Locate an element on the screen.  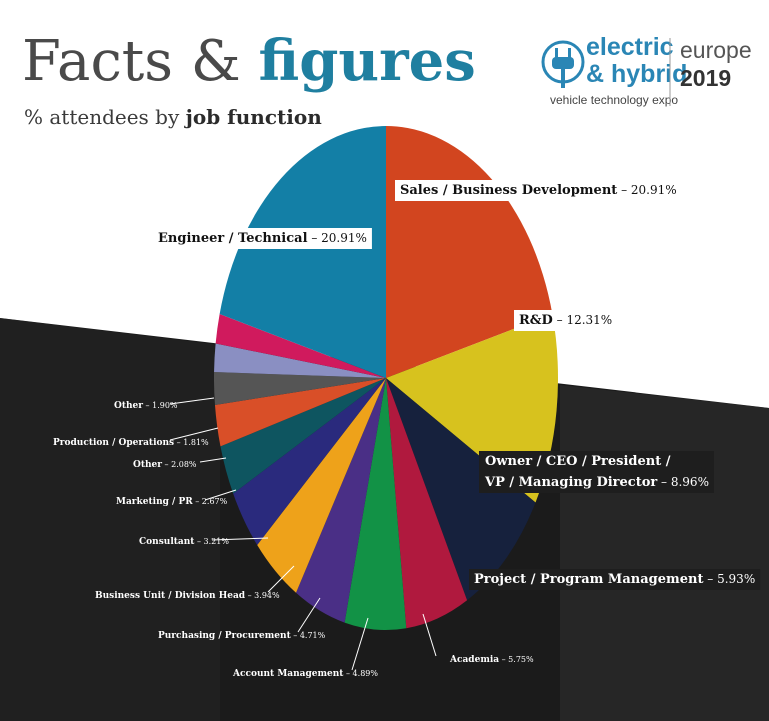
slice-label-text: Sales / Business Development – 20.91% is located at coordinates (538, 190).